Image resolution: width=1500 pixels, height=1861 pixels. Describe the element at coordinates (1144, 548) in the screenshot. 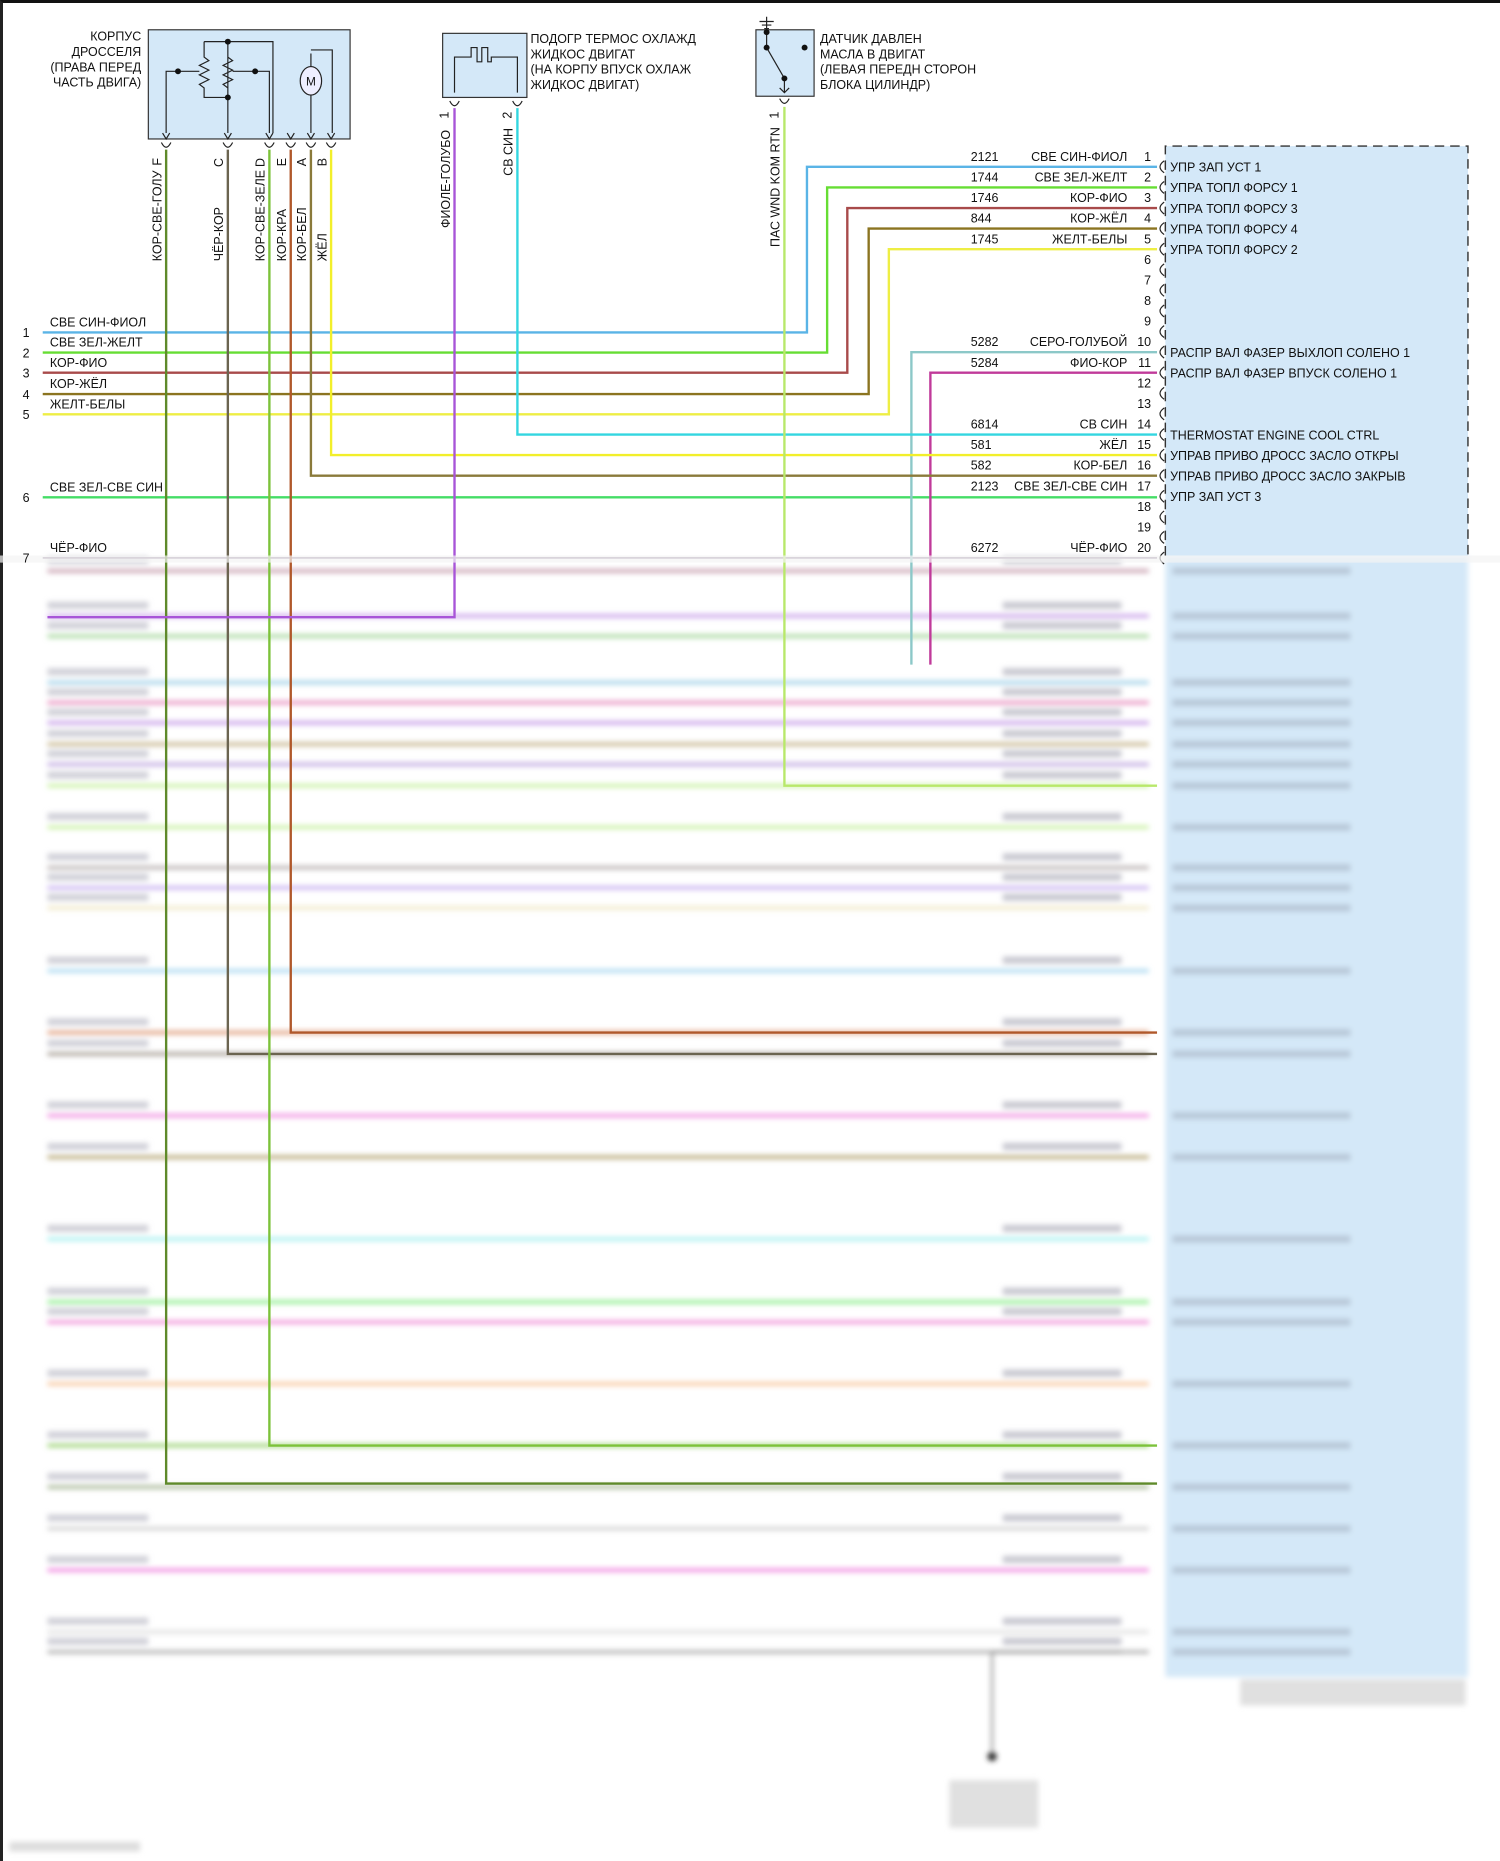

I see `module-pin-number: 20` at that location.